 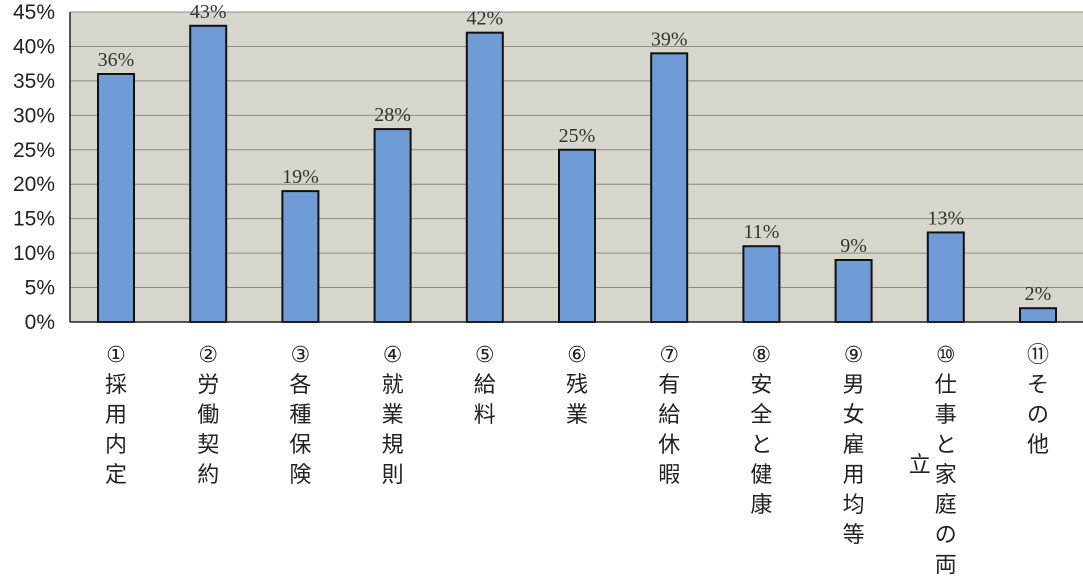 I want to click on data-label: 2%, so click(x=1038, y=294).